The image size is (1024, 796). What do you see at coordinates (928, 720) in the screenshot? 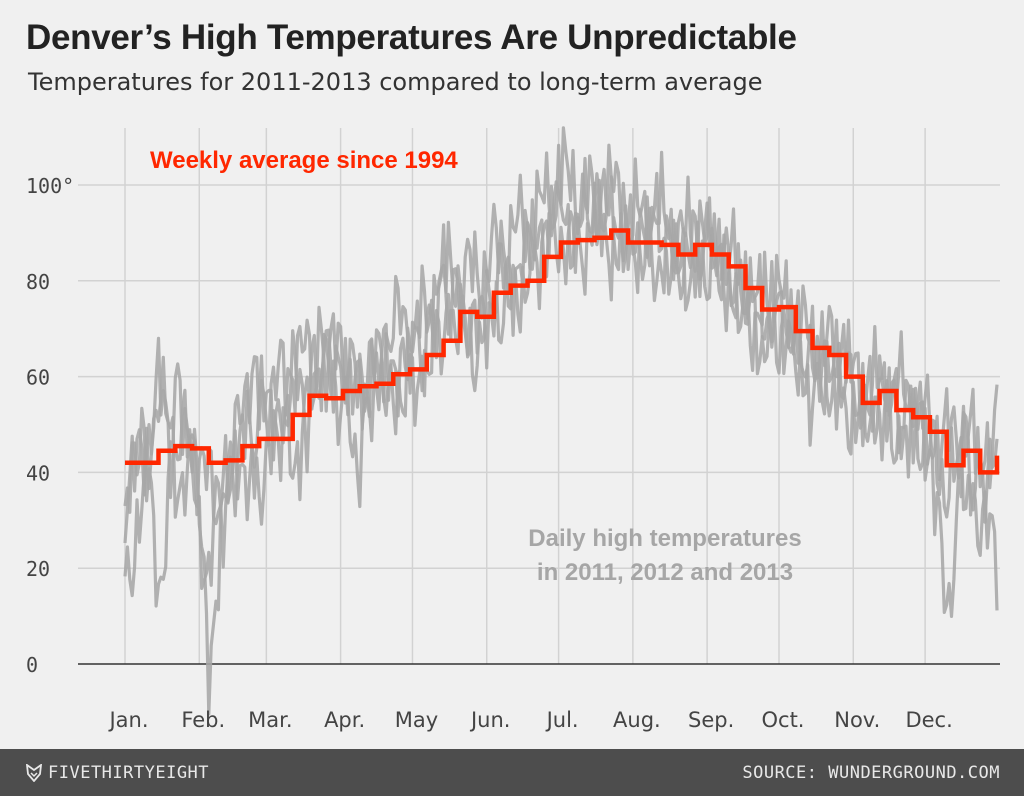
I see `x-tick-label: Dec.` at bounding box center [928, 720].